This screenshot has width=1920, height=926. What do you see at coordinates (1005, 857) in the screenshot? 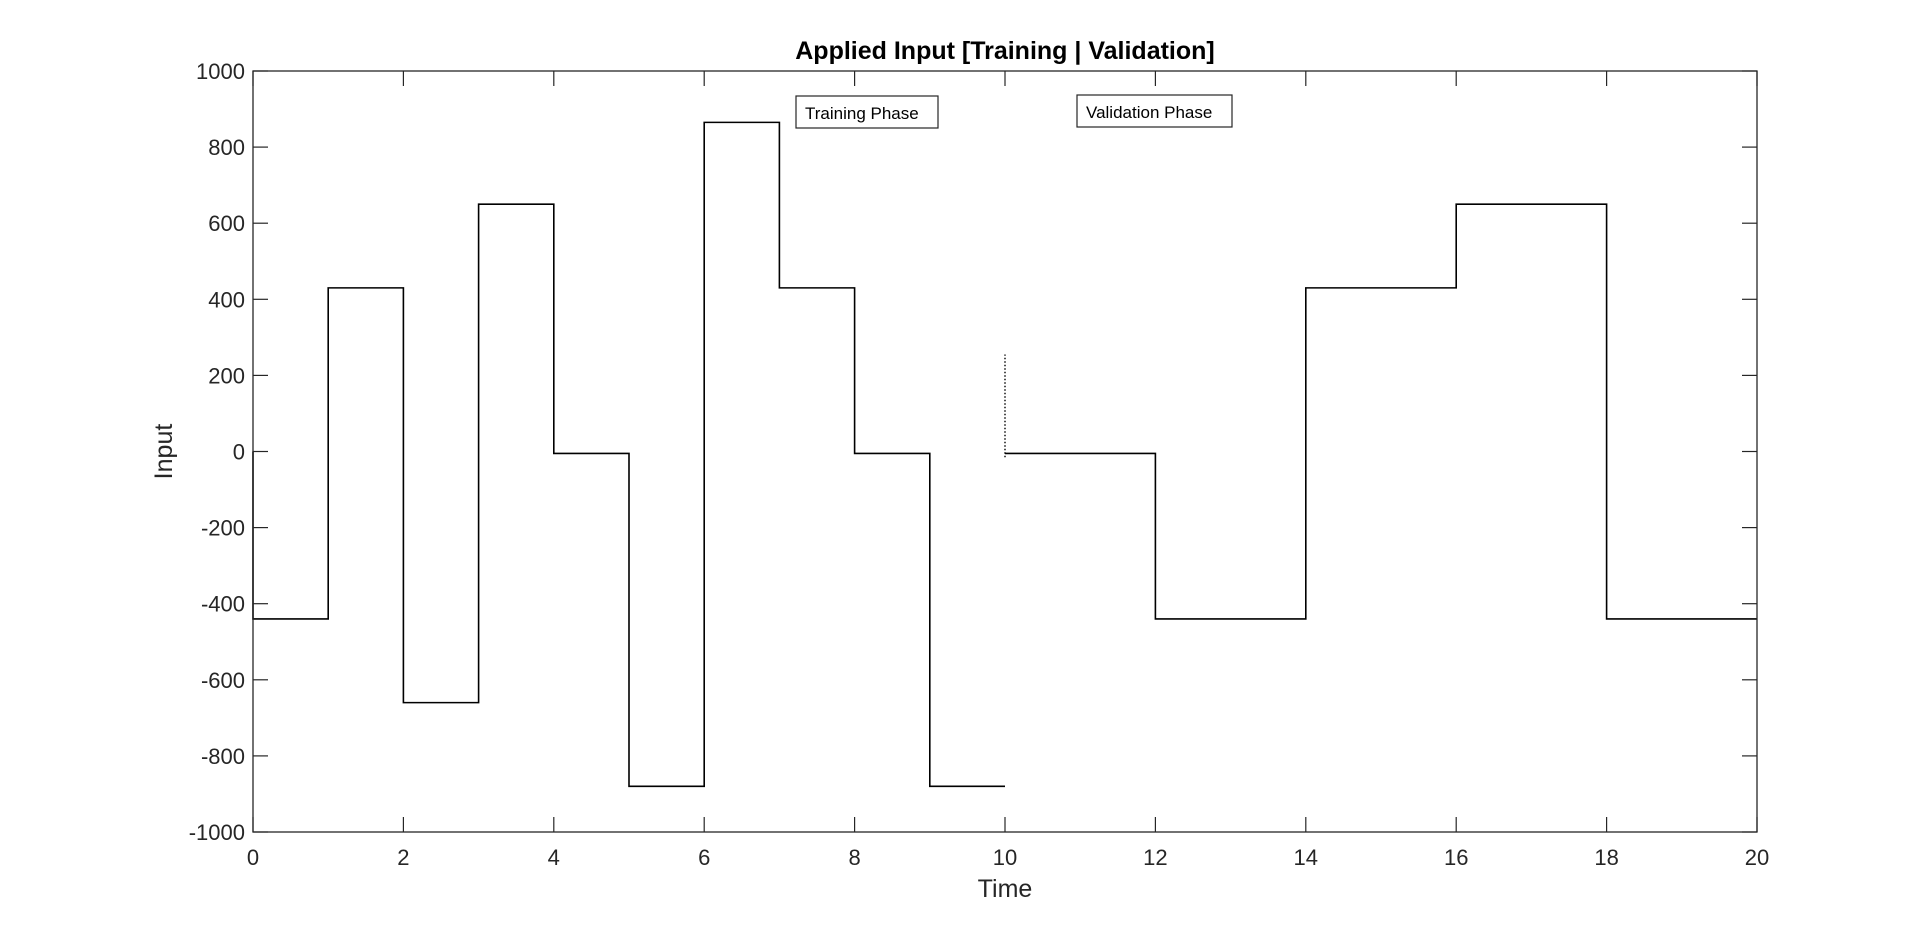
I see `x-tick-label: 10` at bounding box center [1005, 857].